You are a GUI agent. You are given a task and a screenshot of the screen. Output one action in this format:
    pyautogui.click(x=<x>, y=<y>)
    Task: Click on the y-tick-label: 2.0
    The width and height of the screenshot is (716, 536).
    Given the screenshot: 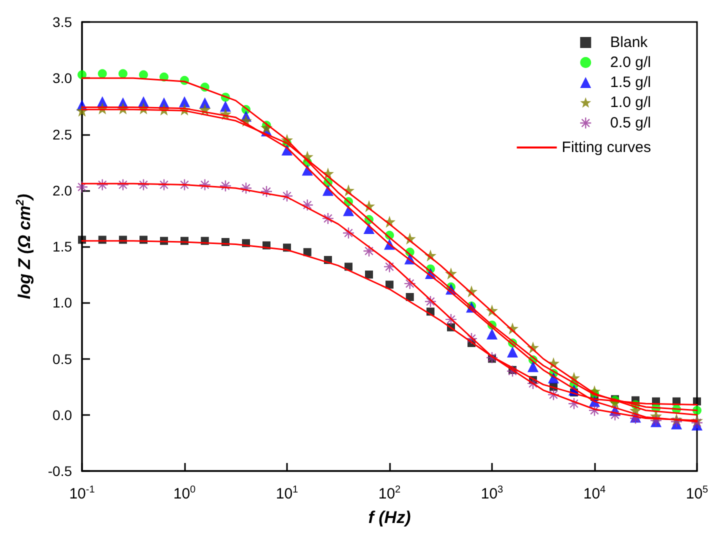 What is the action you would take?
    pyautogui.click(x=62, y=190)
    